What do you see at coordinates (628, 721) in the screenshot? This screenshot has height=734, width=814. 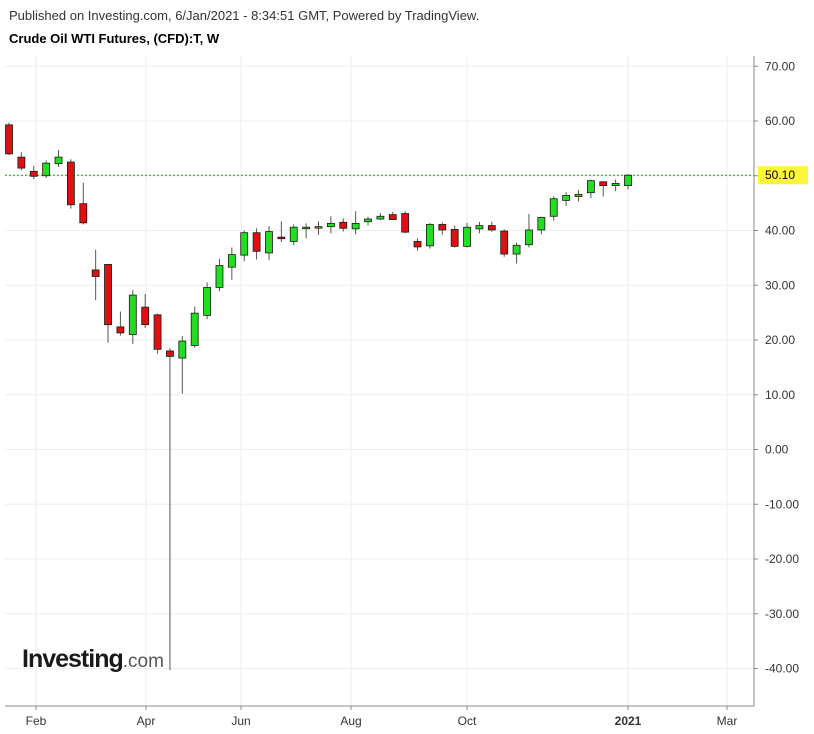 I see `x-tick-label: 2021` at bounding box center [628, 721].